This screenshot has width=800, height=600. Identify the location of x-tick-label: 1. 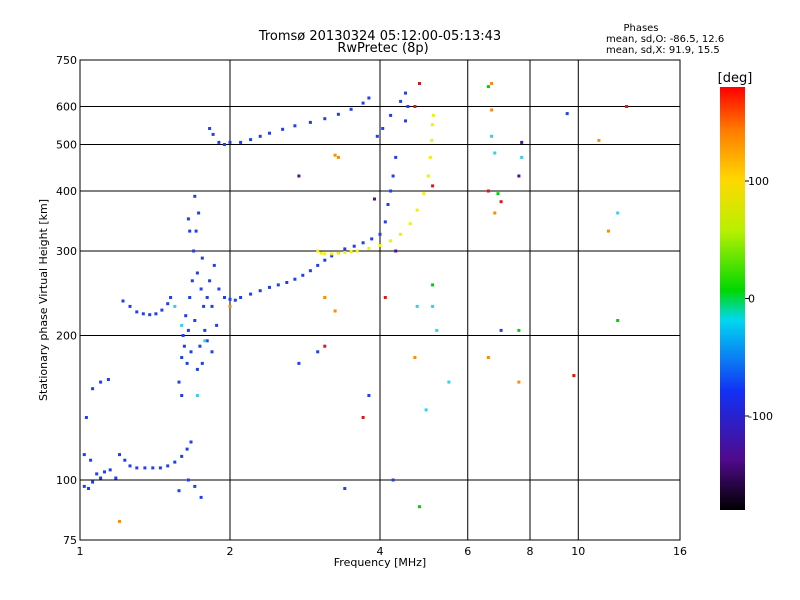
(80, 551).